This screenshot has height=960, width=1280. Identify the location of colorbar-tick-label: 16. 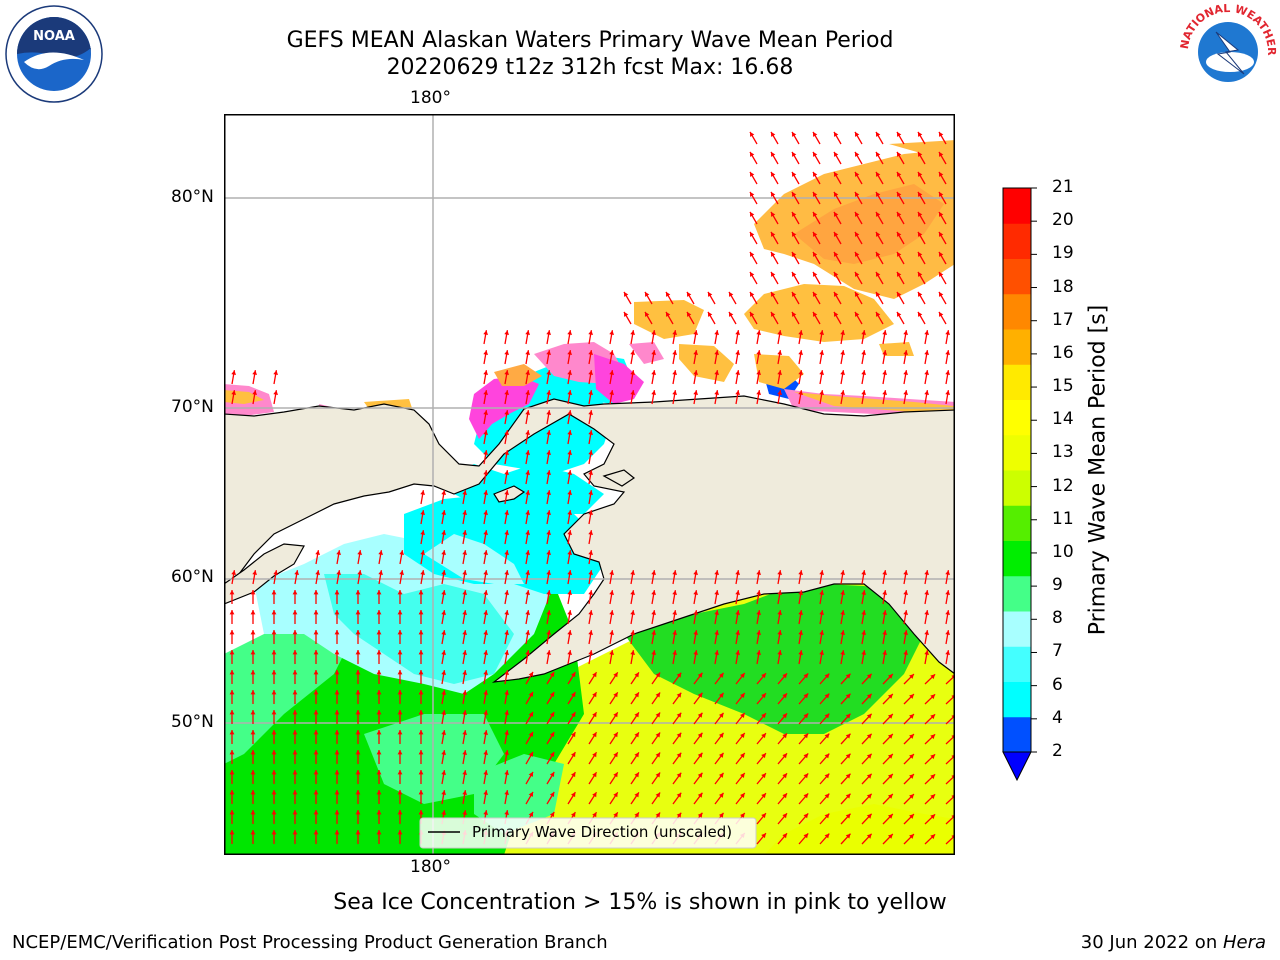
(1063, 352).